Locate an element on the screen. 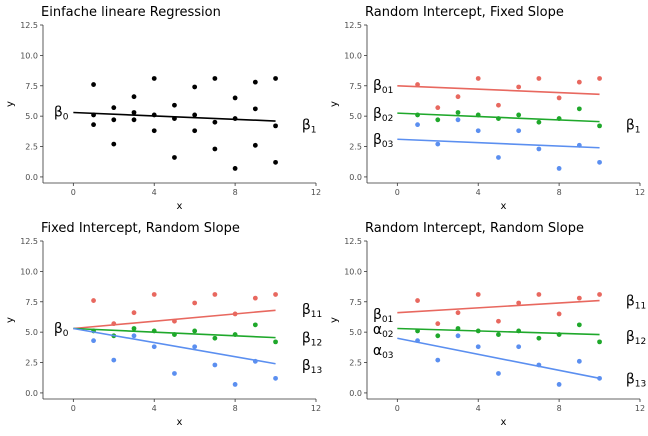 The image size is (648, 436). parameter-annotation: β01 is located at coordinates (383, 316).